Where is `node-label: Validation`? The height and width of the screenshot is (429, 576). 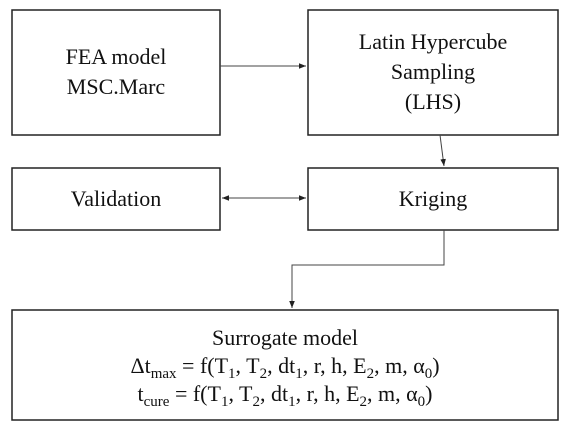
node-label: Validation is located at coordinates (116, 198).